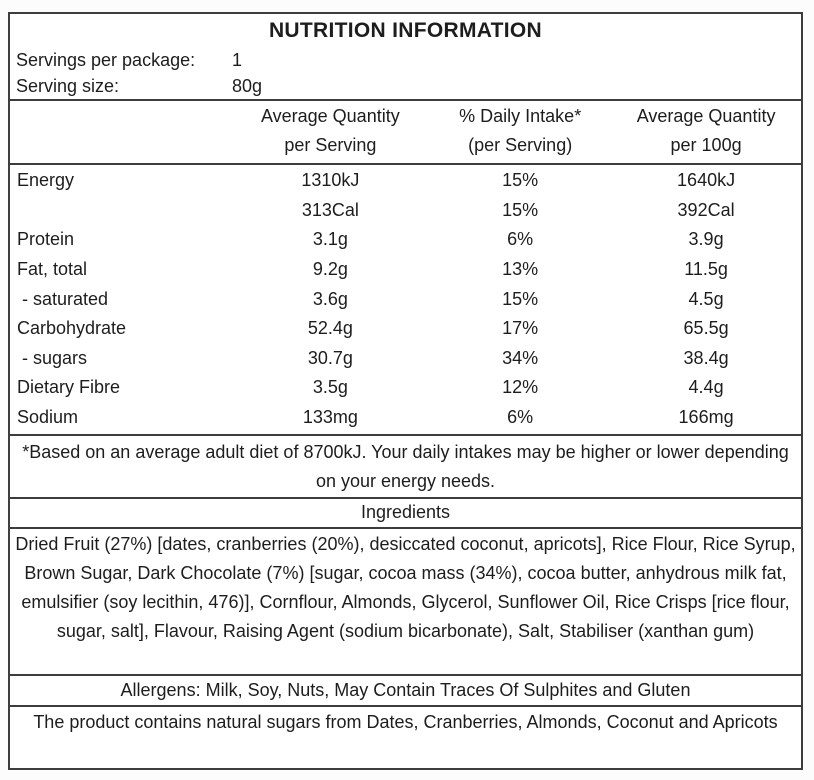 The width and height of the screenshot is (814, 780). I want to click on nutrient-name: - saturated, so click(65, 298).